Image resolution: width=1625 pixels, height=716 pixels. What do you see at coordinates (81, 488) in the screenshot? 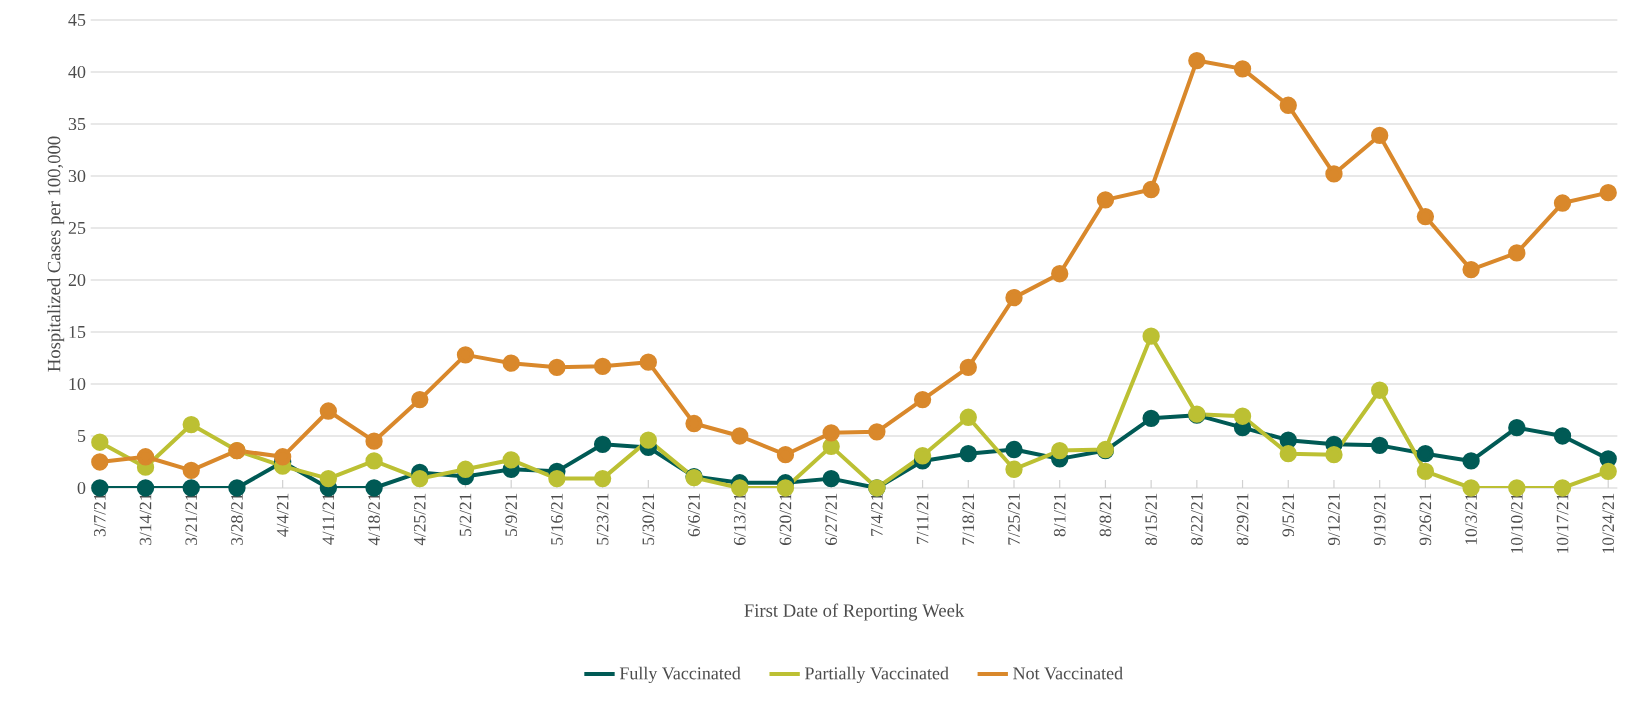
I see `y-tick-label: 0` at bounding box center [81, 488].